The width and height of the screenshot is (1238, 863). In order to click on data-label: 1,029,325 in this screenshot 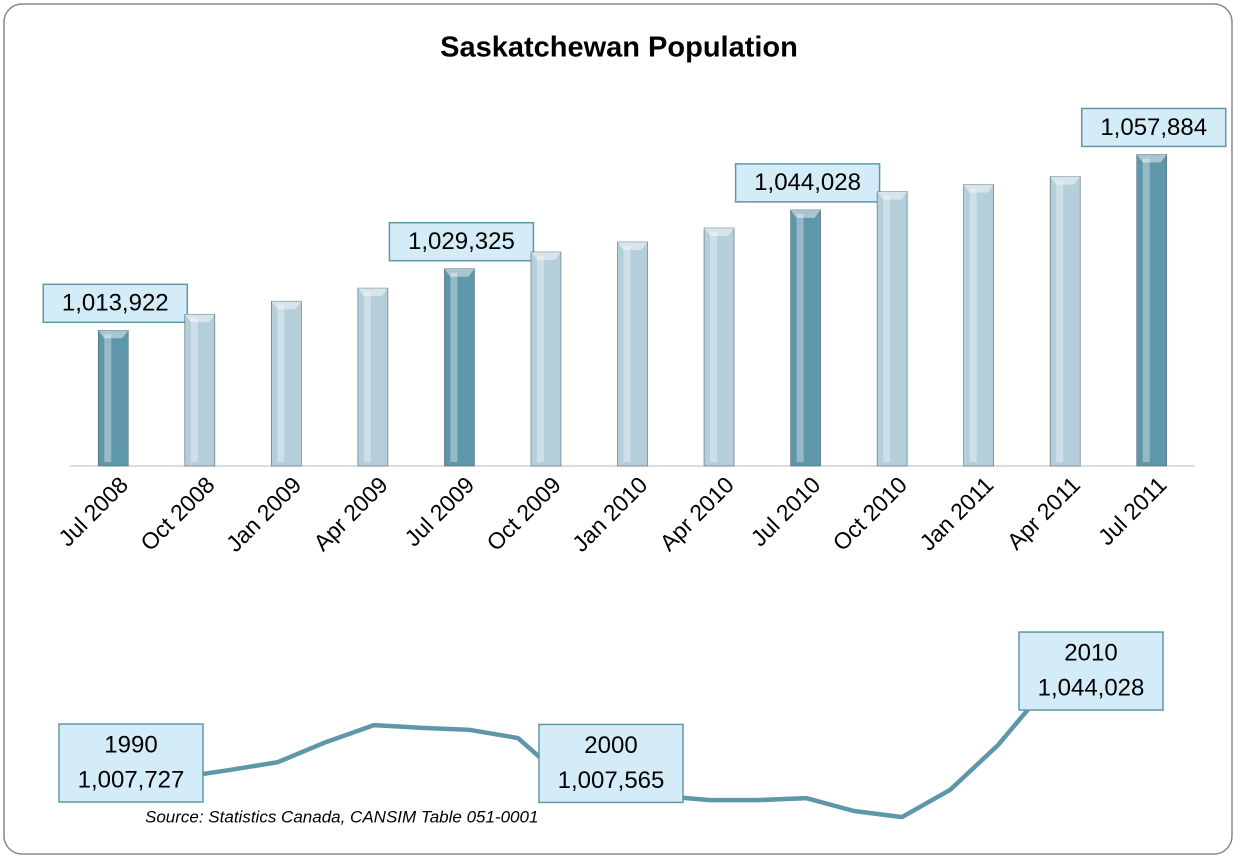, I will do `click(461, 241)`.